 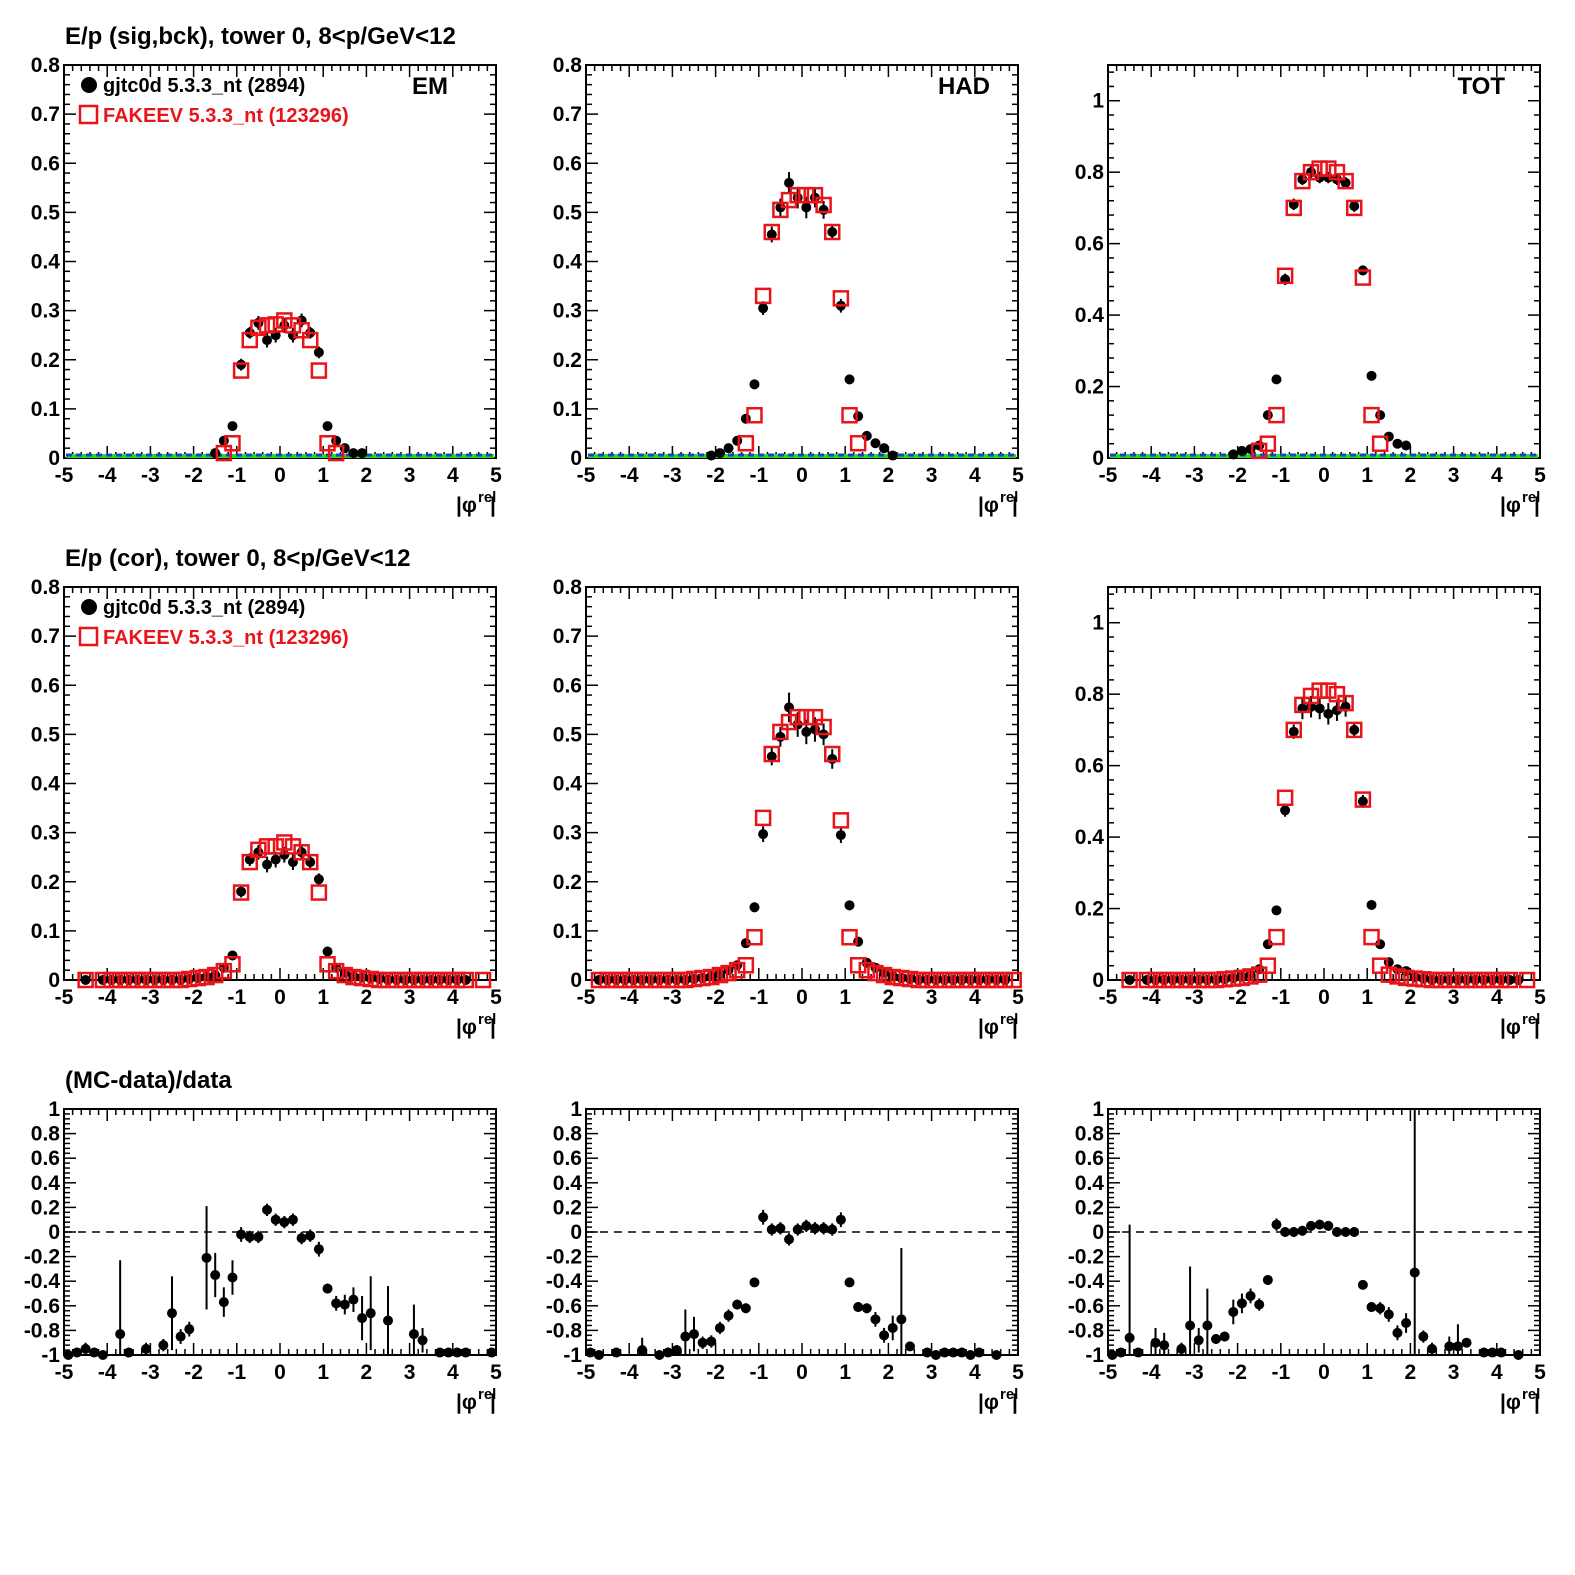 I want to click on x-tick-label: -3, so click(x=1194, y=1372).